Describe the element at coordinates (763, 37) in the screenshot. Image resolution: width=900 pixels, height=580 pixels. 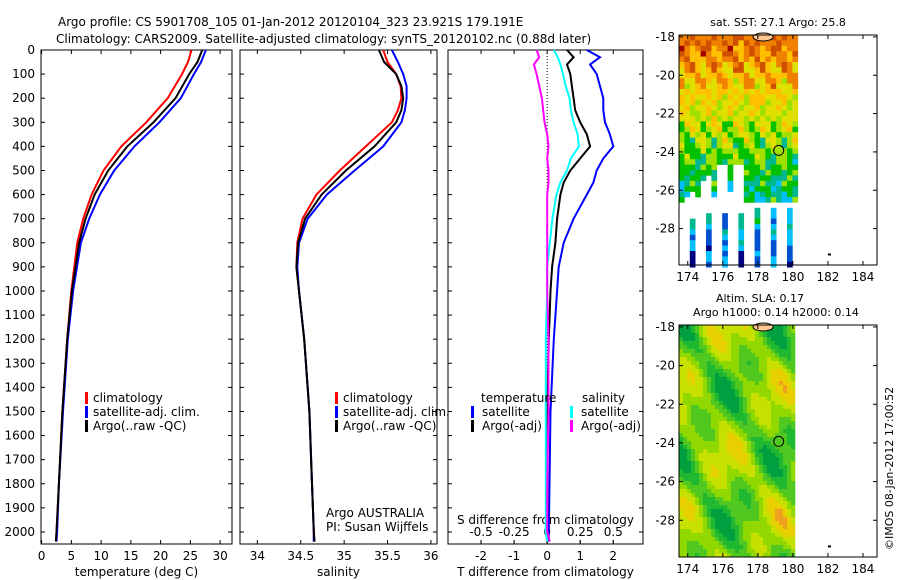
I see `land-fiji` at that location.